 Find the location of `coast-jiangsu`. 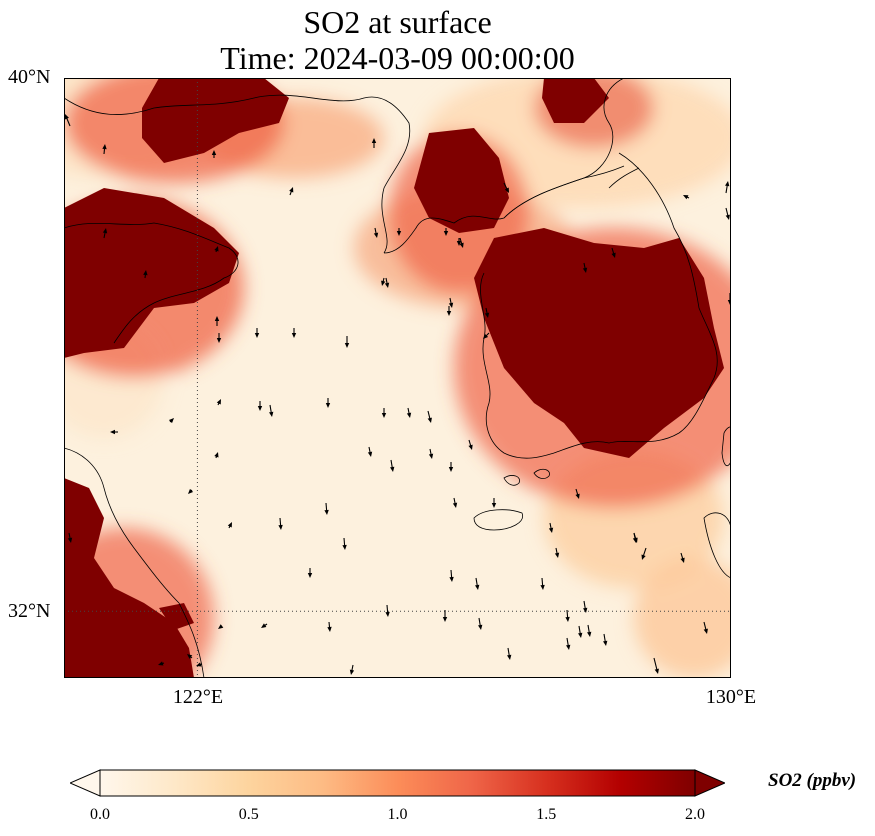

coast-jiangsu is located at coordinates (134, 562).